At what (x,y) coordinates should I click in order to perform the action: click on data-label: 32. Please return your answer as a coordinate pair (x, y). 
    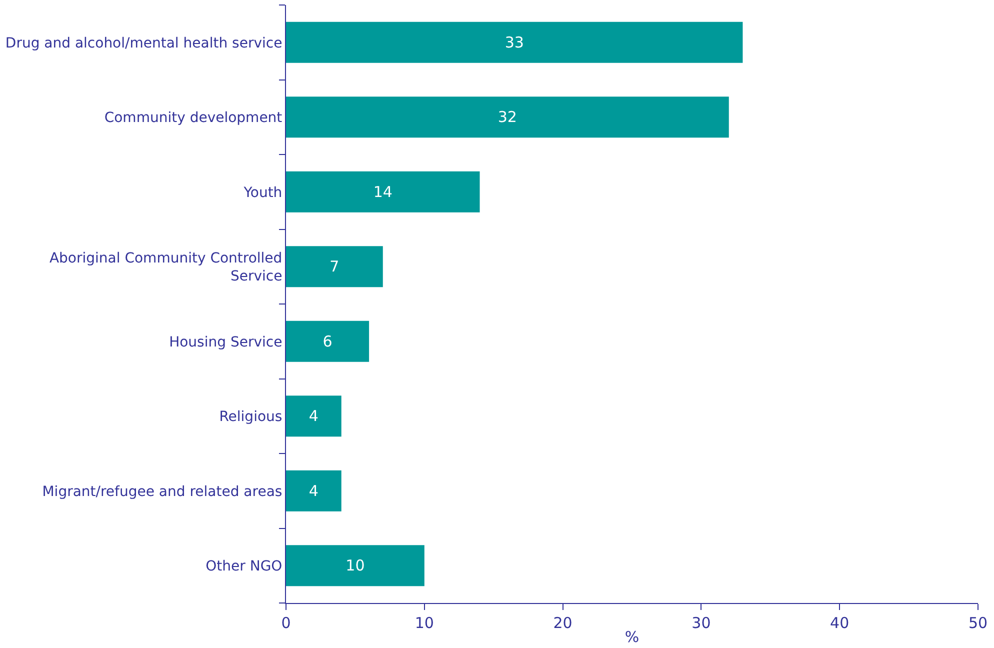
    Looking at the image, I should click on (507, 117).